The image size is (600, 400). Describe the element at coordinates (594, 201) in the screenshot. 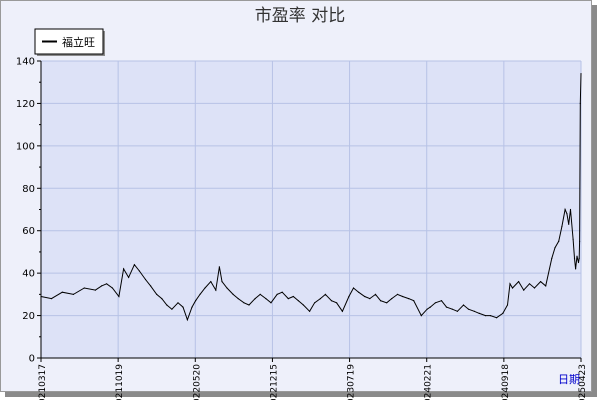

I see `frame-shadow-right` at that location.